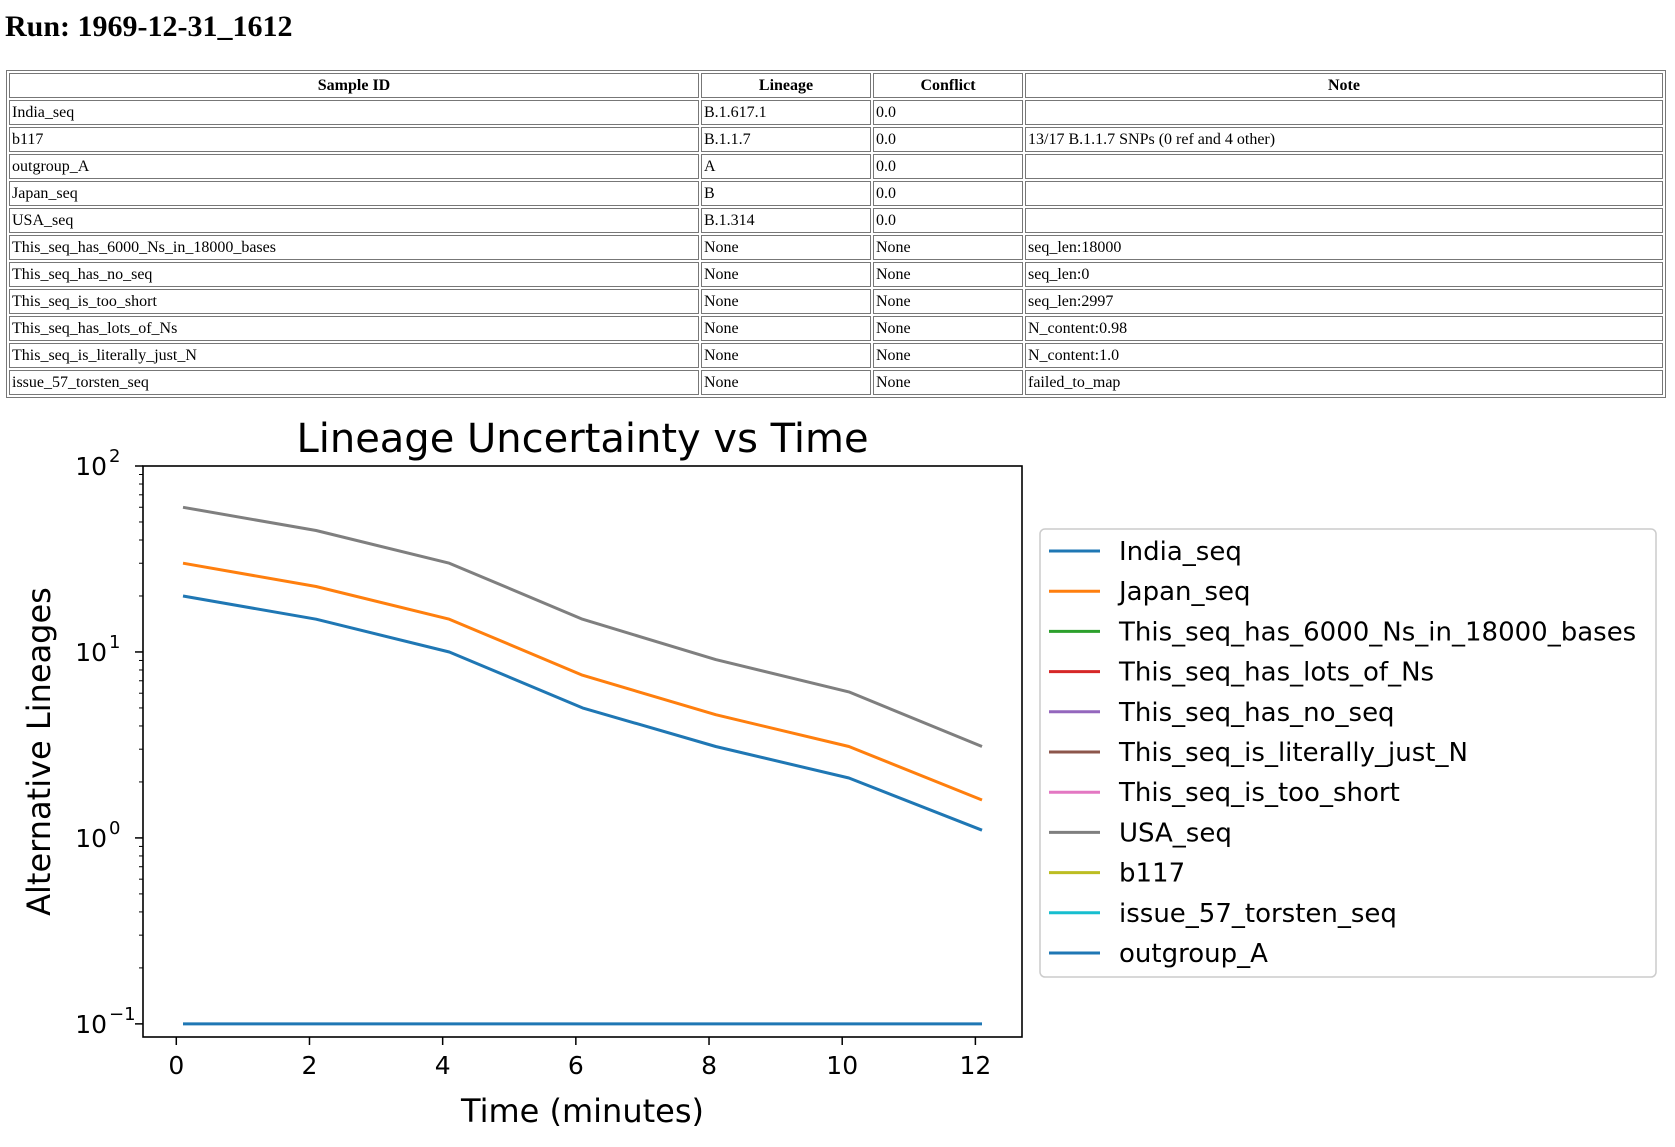  What do you see at coordinates (354, 85) in the screenshot?
I see `header-sample-id: Sample ID` at bounding box center [354, 85].